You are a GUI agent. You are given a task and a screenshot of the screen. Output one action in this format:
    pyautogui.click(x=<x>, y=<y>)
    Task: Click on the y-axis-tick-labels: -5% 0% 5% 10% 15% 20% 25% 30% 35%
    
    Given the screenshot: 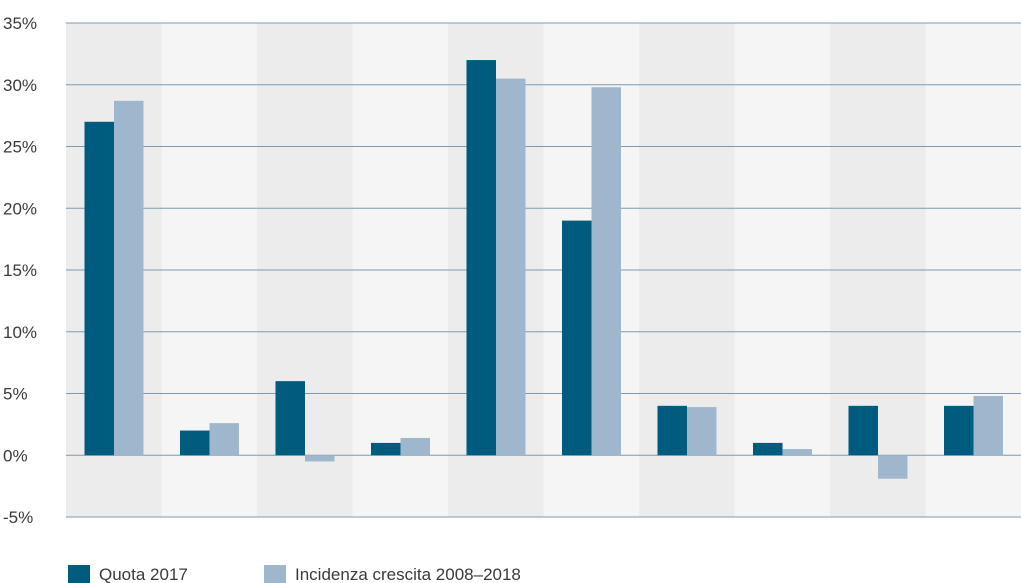 What is the action you would take?
    pyautogui.click(x=20, y=270)
    